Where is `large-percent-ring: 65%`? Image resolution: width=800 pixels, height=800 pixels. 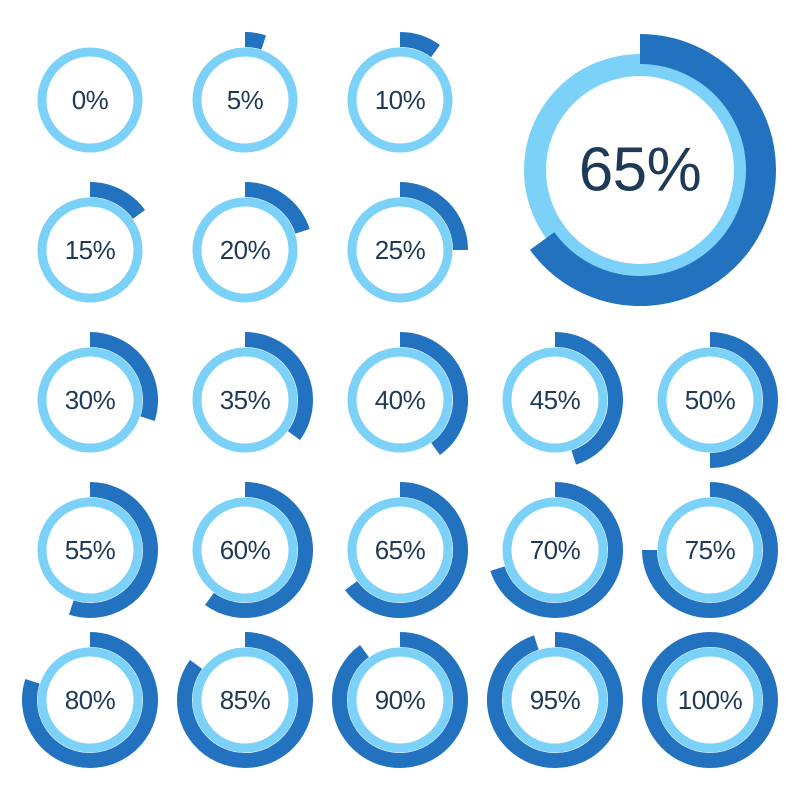 large-percent-ring: 65% is located at coordinates (650, 170).